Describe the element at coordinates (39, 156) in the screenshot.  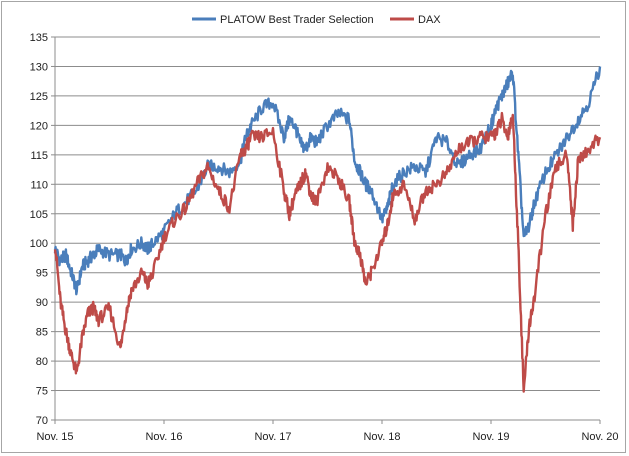
I see `y-tick-label: 115` at that location.